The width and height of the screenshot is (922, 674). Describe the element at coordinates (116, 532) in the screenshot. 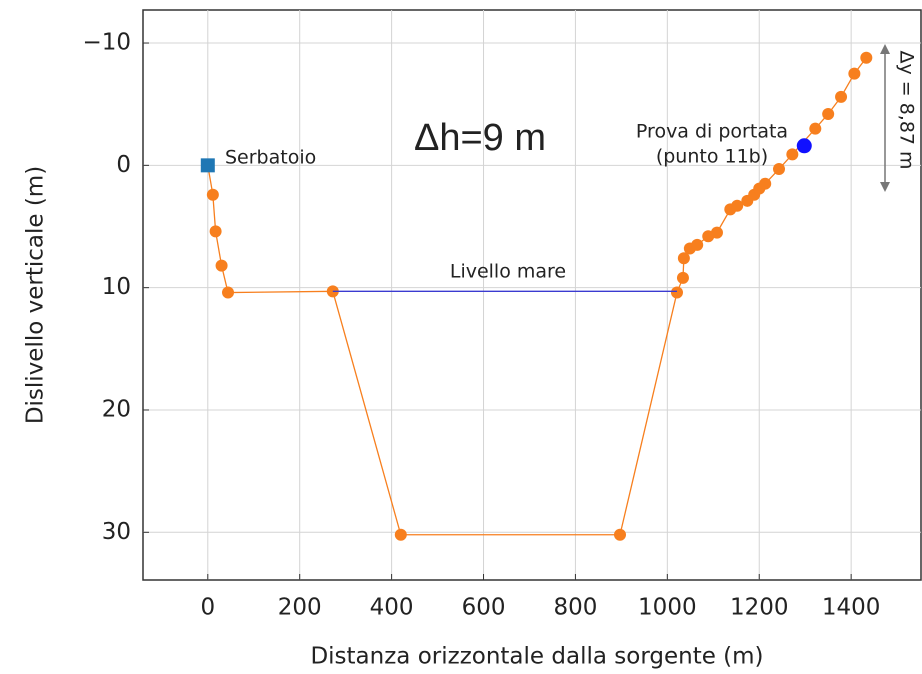

I see `y-tick-label: 30` at that location.